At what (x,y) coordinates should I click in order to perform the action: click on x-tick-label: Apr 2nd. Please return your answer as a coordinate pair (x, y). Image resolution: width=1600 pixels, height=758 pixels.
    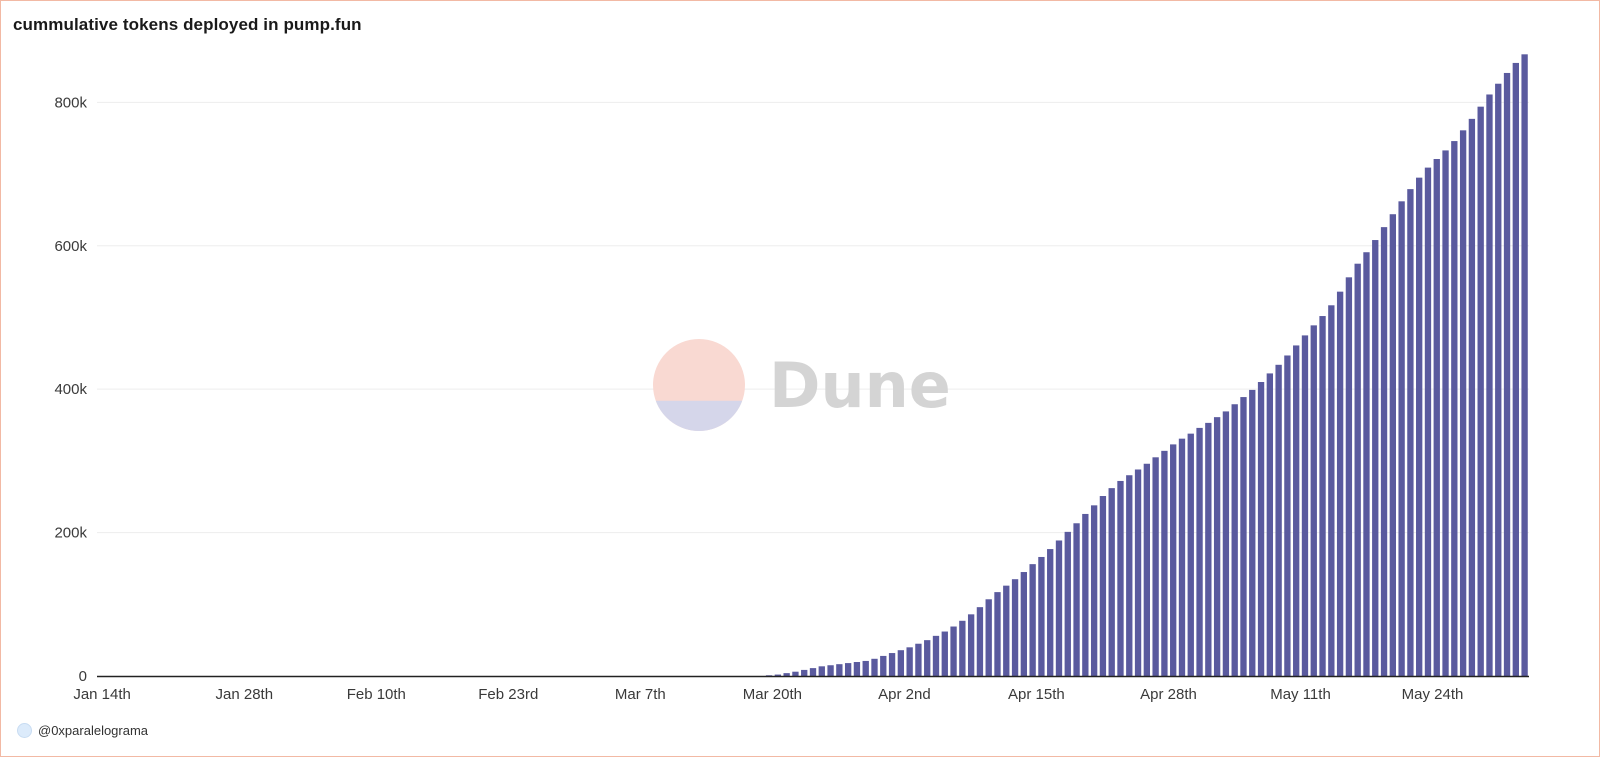
    Looking at the image, I should click on (904, 694).